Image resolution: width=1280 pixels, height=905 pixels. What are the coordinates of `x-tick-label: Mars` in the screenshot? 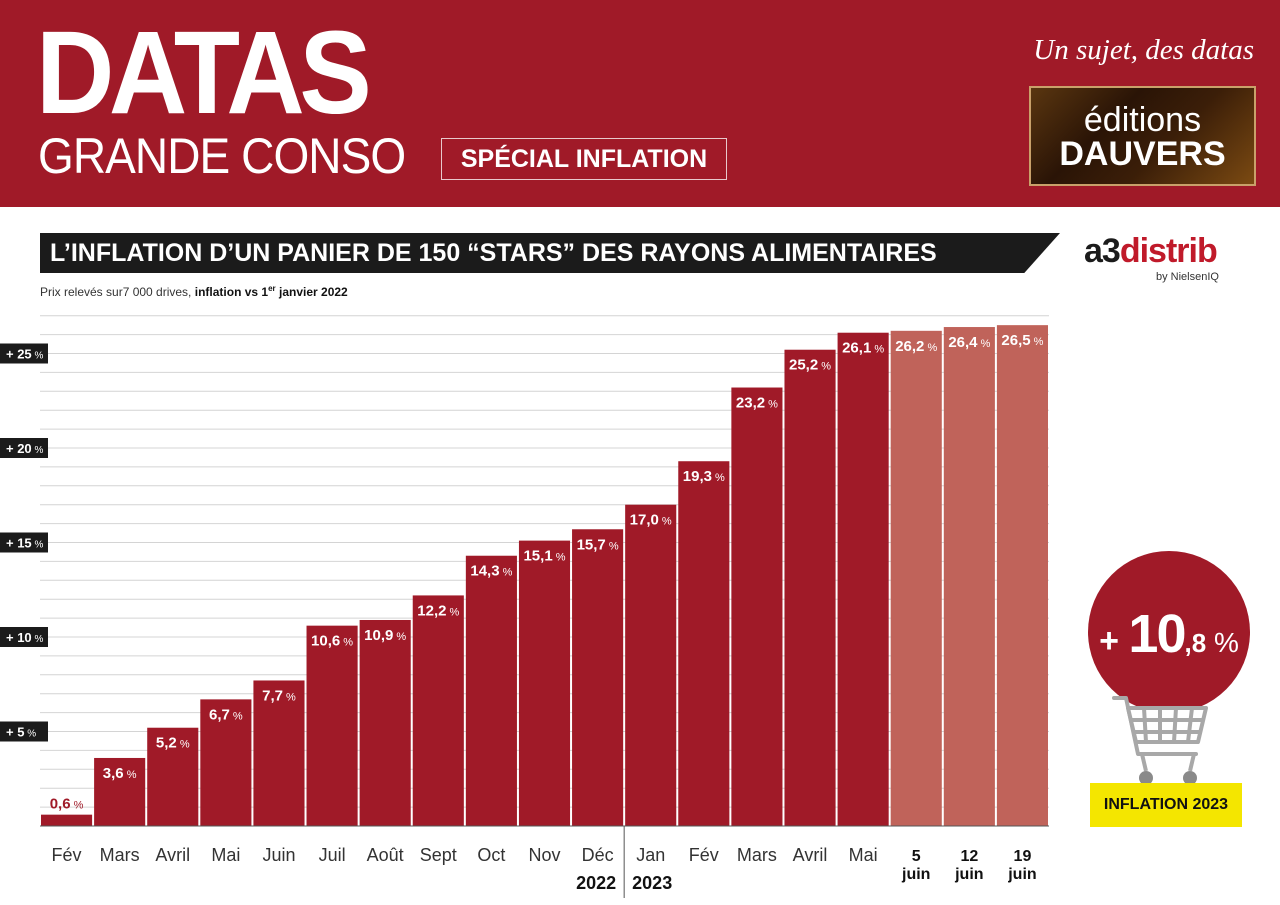 It's located at (120, 855).